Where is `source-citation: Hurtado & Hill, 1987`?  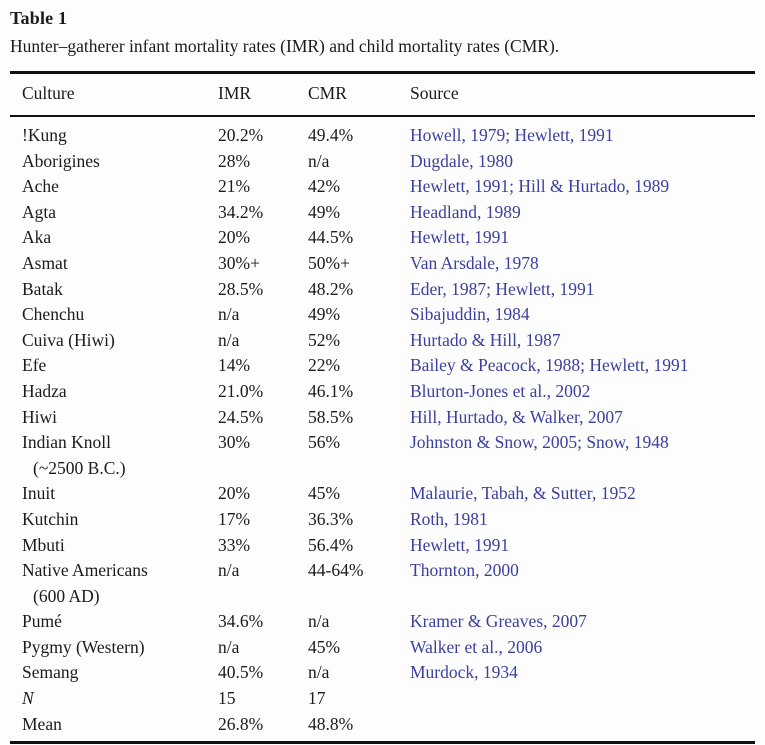 source-citation: Hurtado & Hill, 1987 is located at coordinates (485, 339).